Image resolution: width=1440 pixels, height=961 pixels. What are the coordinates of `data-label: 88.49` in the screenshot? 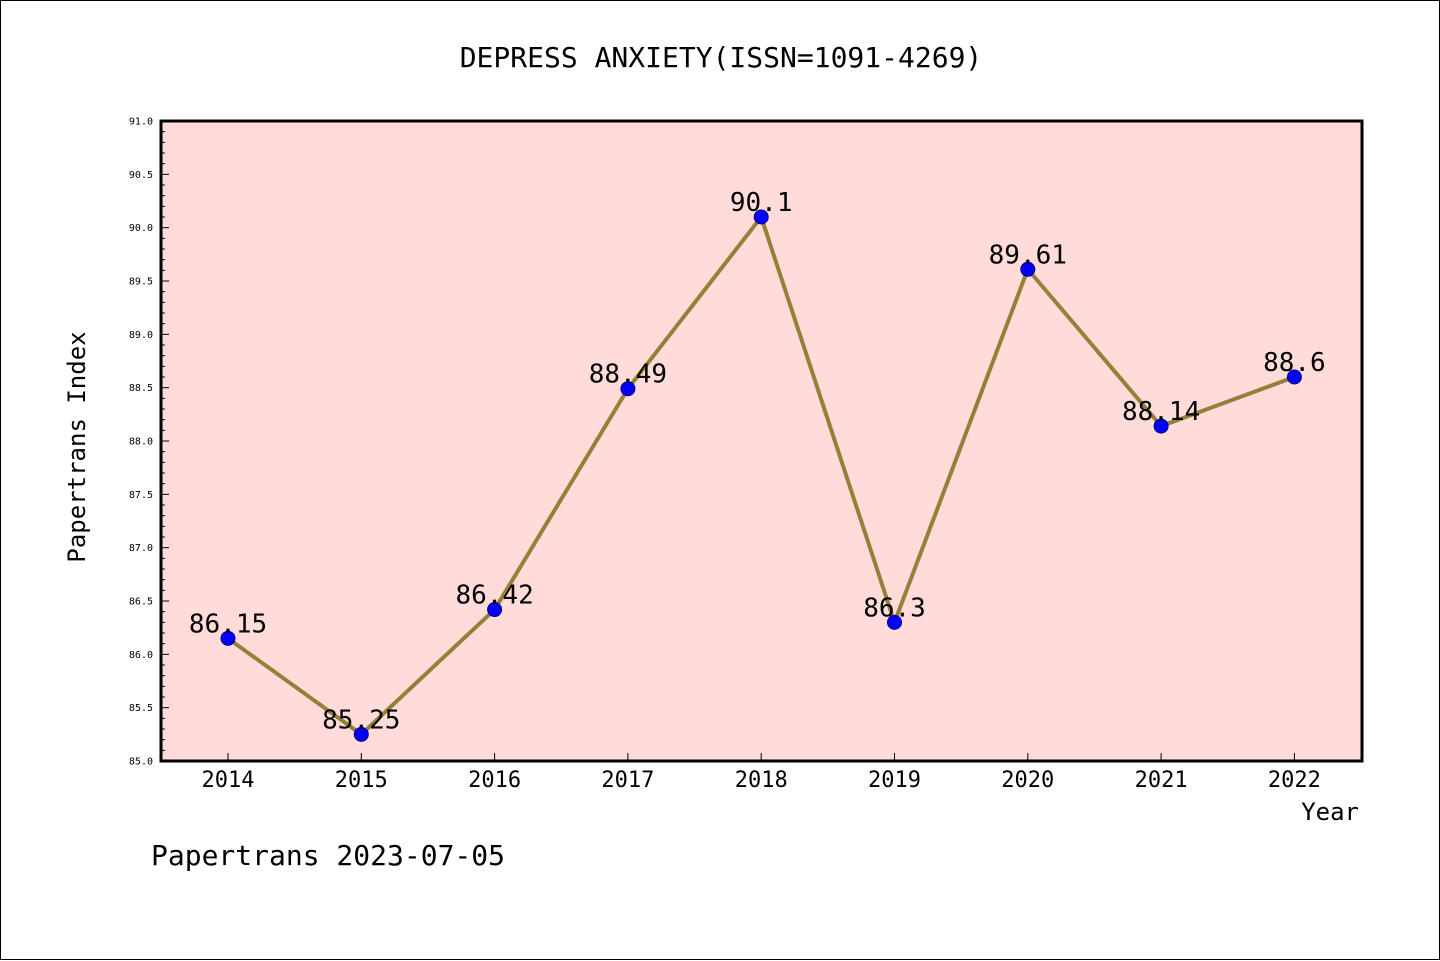 It's located at (628, 375).